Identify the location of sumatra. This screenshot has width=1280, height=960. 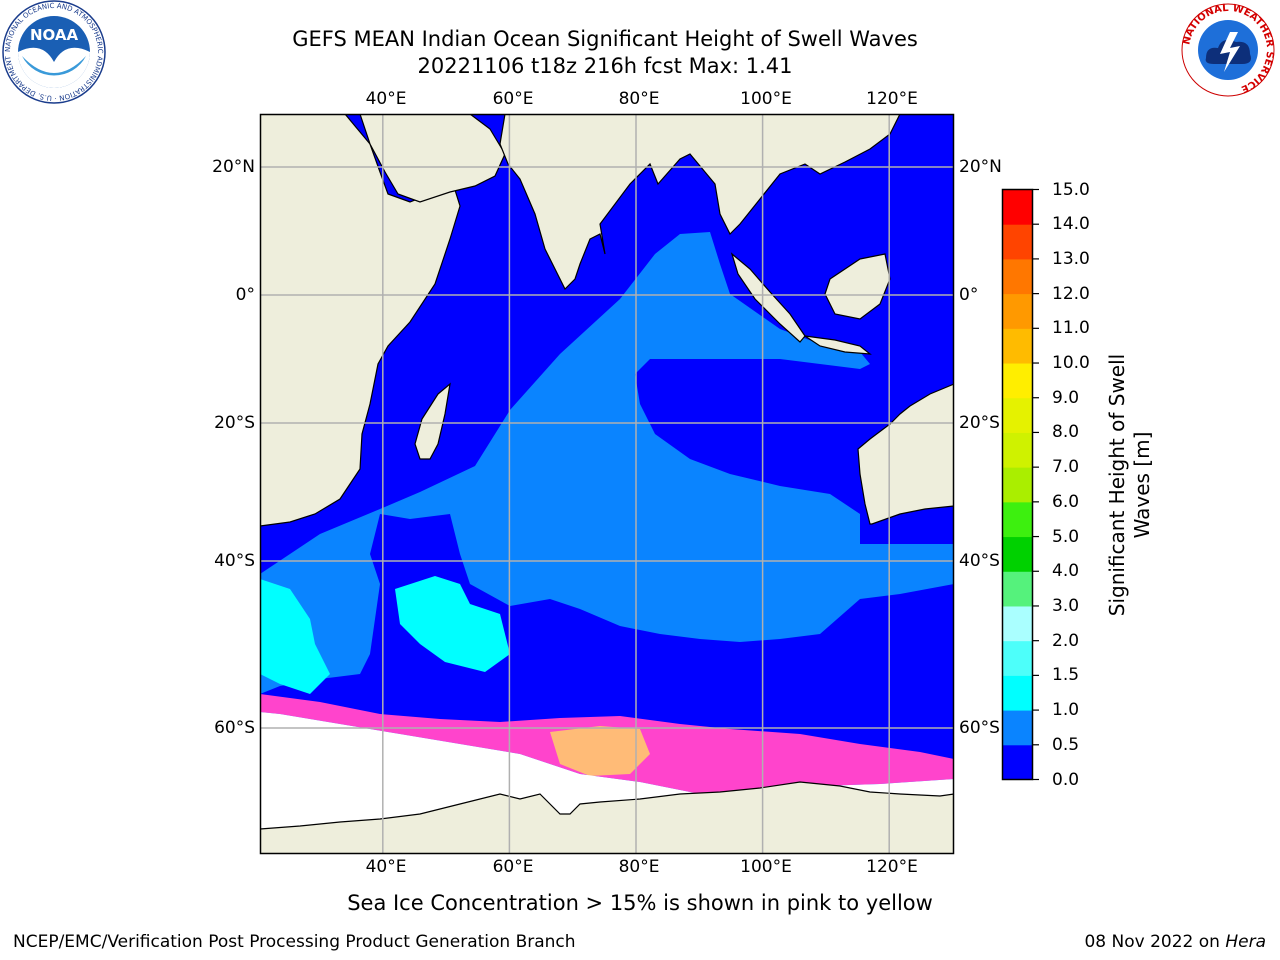
(768, 297).